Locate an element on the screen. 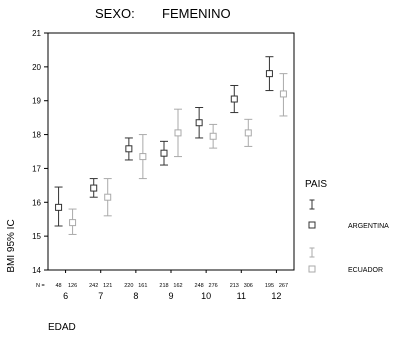 This screenshot has width=419, height=342. x-axis: 6 7 8 9 10 11 12 is located at coordinates (172, 285).